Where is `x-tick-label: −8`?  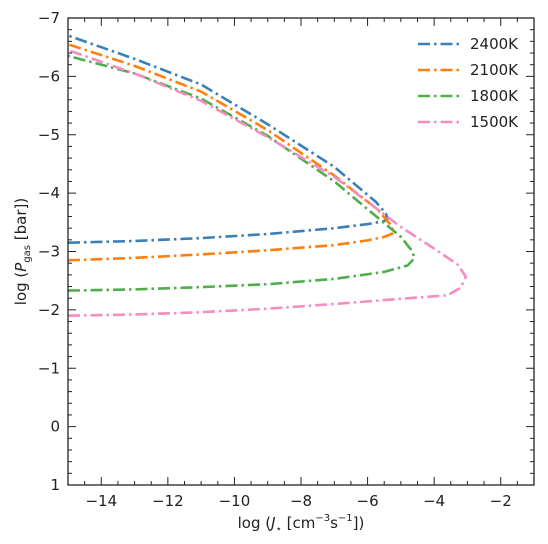
x-tick-label: −8 is located at coordinates (301, 501).